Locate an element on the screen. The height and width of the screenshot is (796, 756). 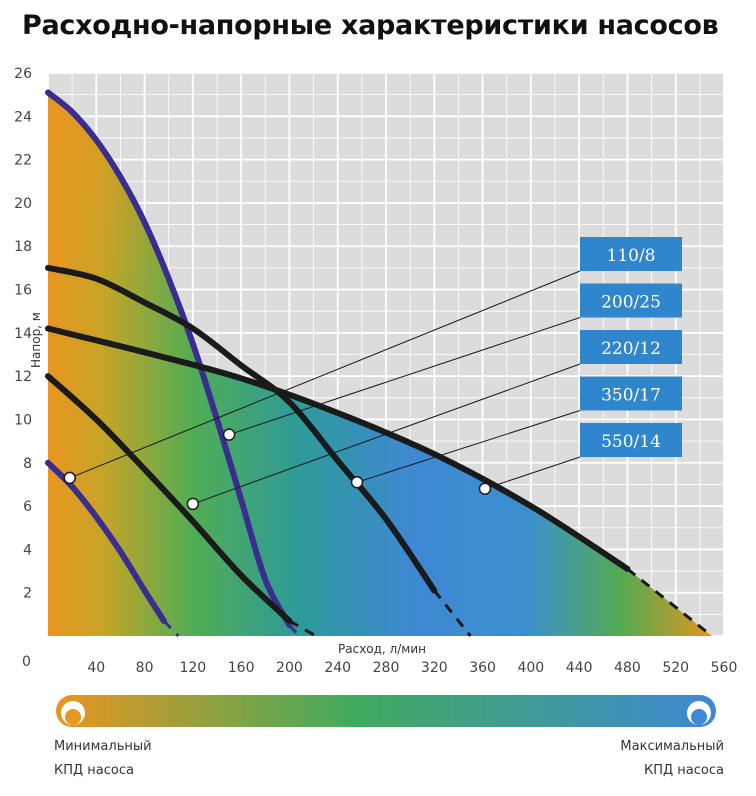
x-tick-label: 480 is located at coordinates (627, 668).